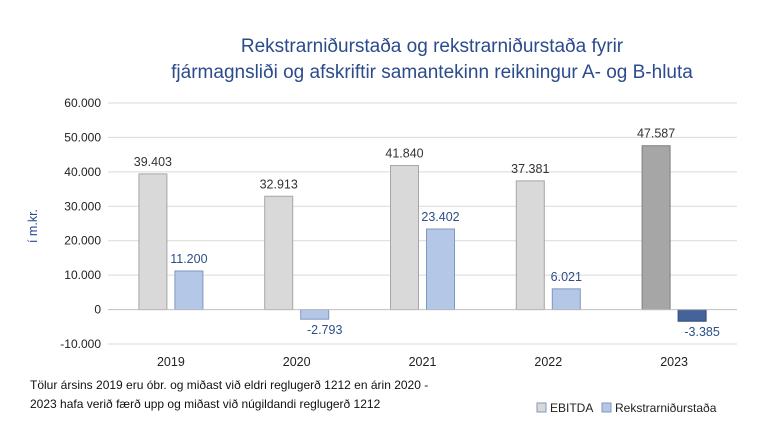 The image size is (768, 432). What do you see at coordinates (674, 362) in the screenshot?
I see `x-tick-label: 2023` at bounding box center [674, 362].